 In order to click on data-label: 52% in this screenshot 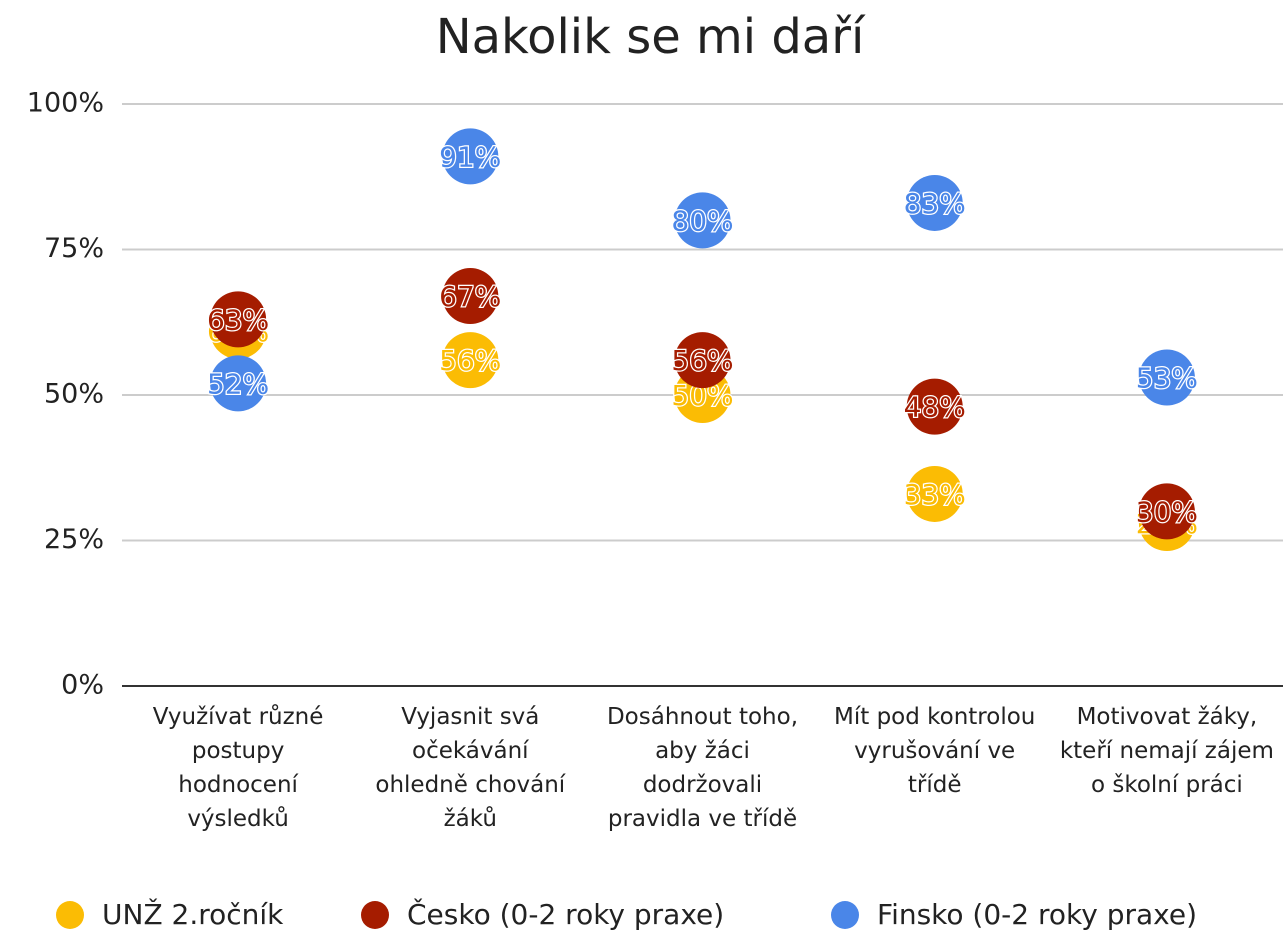, I will do `click(238, 383)`.